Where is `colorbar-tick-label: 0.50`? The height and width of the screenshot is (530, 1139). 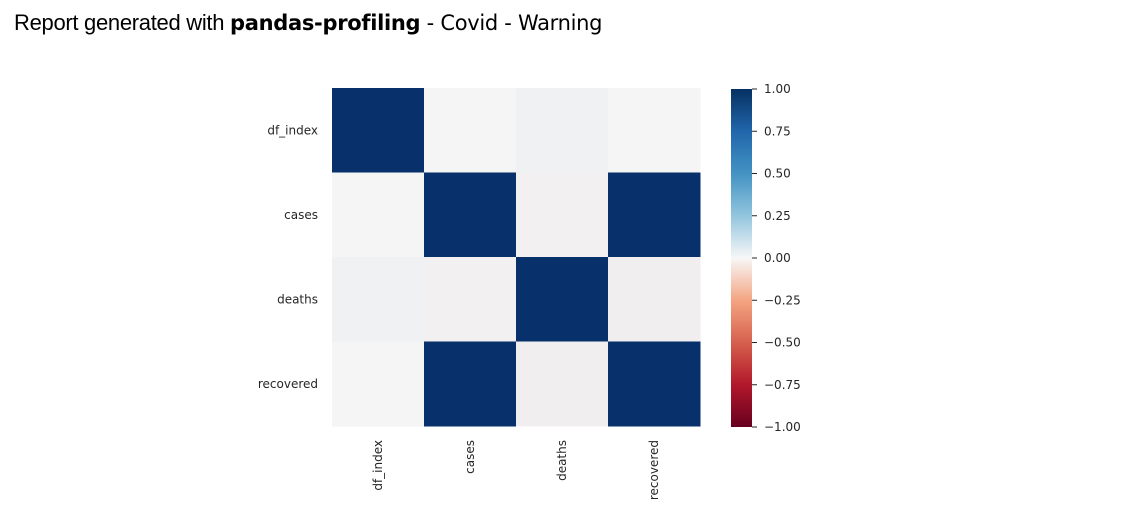 colorbar-tick-label: 0.50 is located at coordinates (777, 174).